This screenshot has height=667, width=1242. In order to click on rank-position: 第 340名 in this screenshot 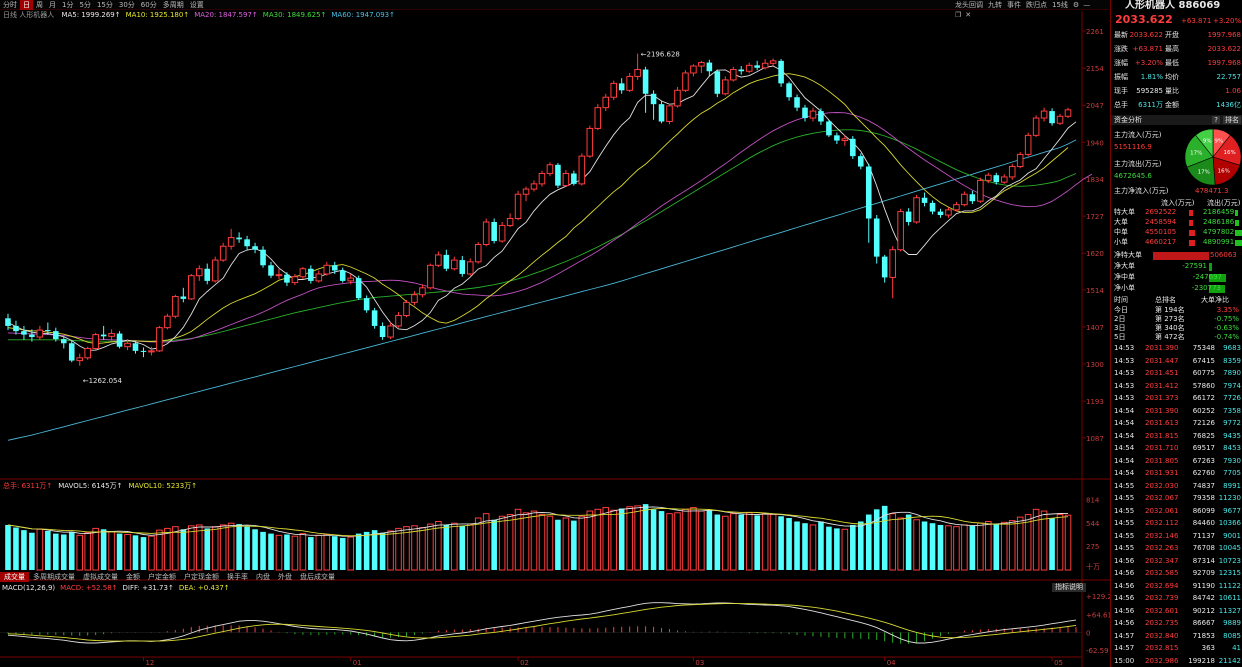, I will do `click(1170, 328)`.